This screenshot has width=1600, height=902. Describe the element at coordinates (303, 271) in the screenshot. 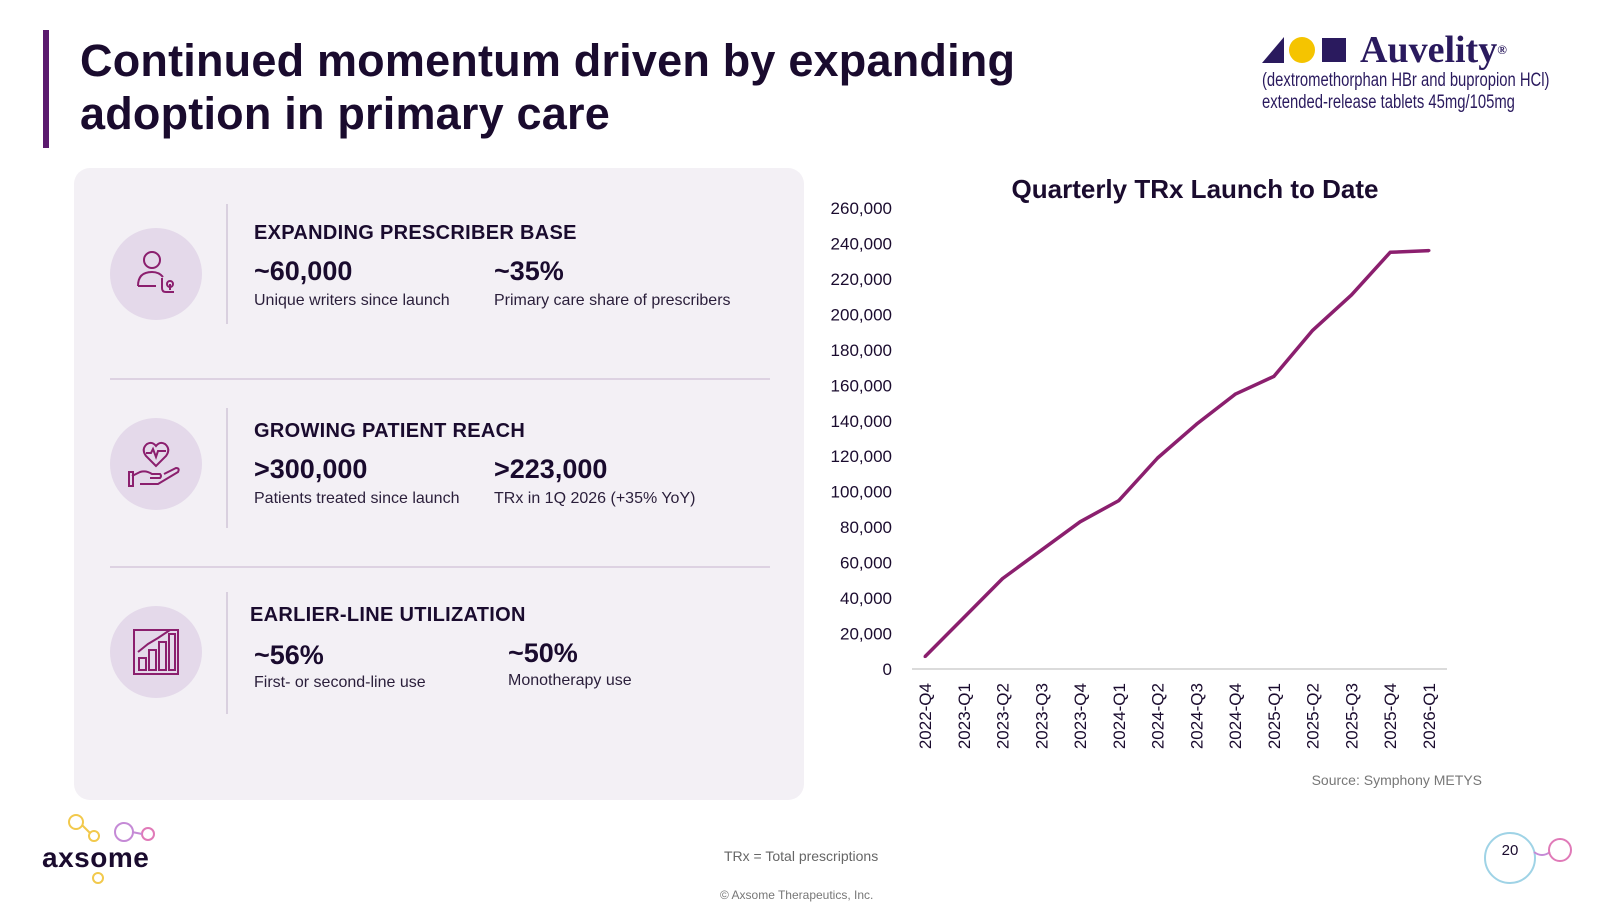

I see `stat-value: ~60,000` at that location.